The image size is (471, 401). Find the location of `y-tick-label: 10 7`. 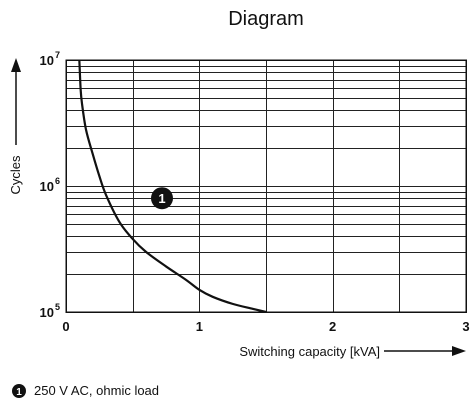

y-tick-label: 10 7 is located at coordinates (50, 59).